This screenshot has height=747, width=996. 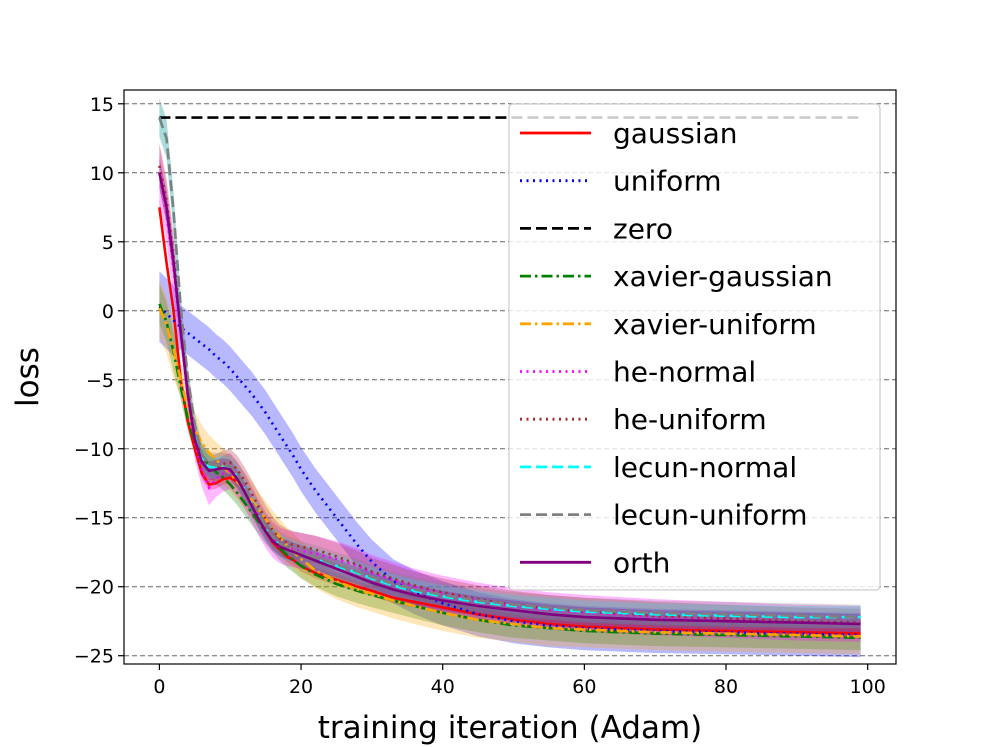 I want to click on y-tick-label-0: 15, so click(x=102, y=105).